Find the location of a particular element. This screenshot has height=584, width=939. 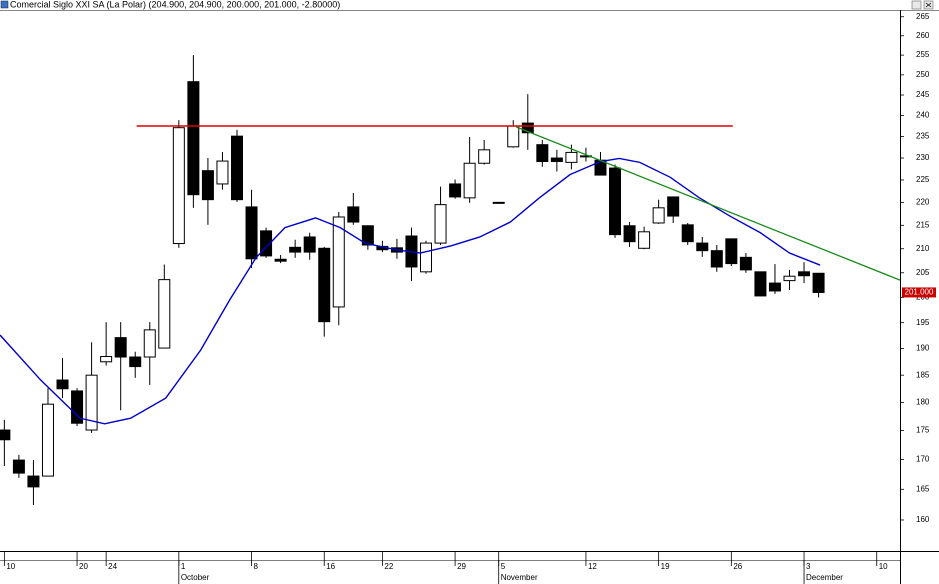

y-tick-label: 255 is located at coordinates (923, 54).